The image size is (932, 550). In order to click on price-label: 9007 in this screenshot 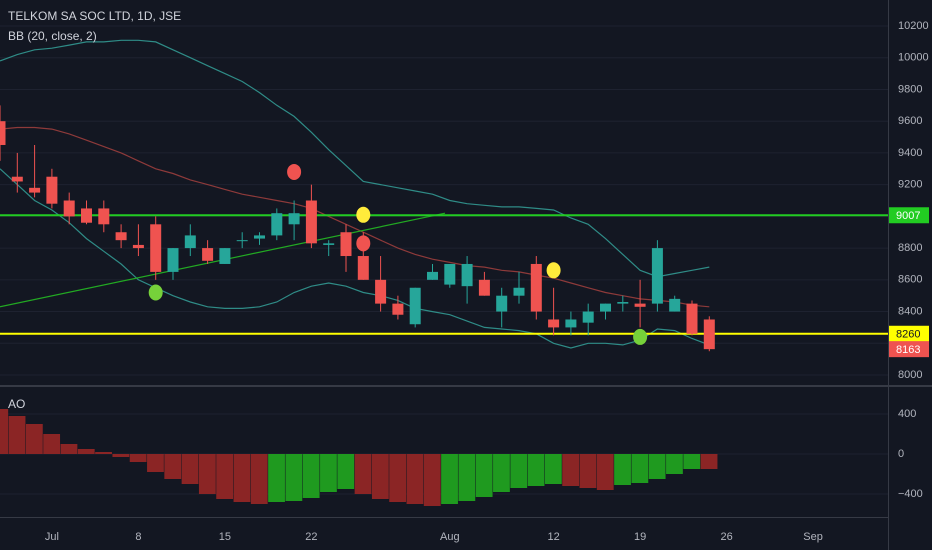, I will do `click(908, 216)`.